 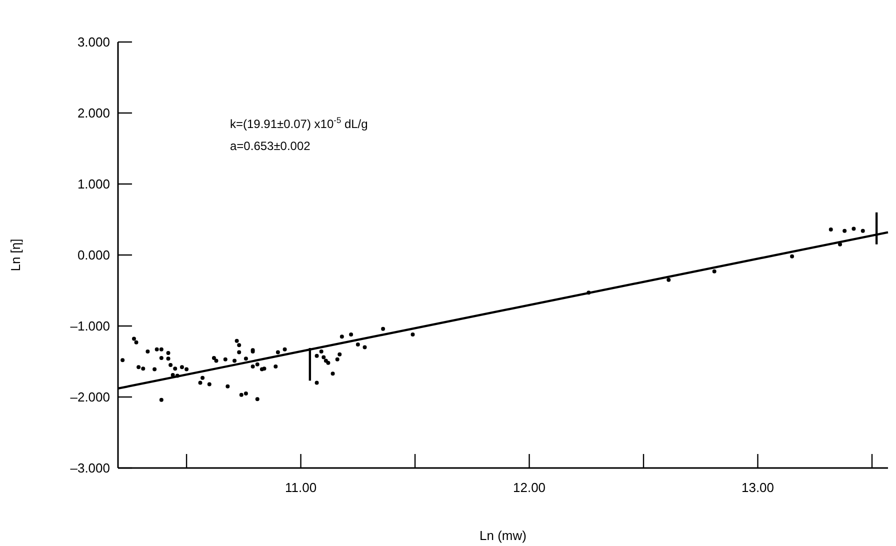 I want to click on y-tick-label: 0.000, so click(x=93, y=255).